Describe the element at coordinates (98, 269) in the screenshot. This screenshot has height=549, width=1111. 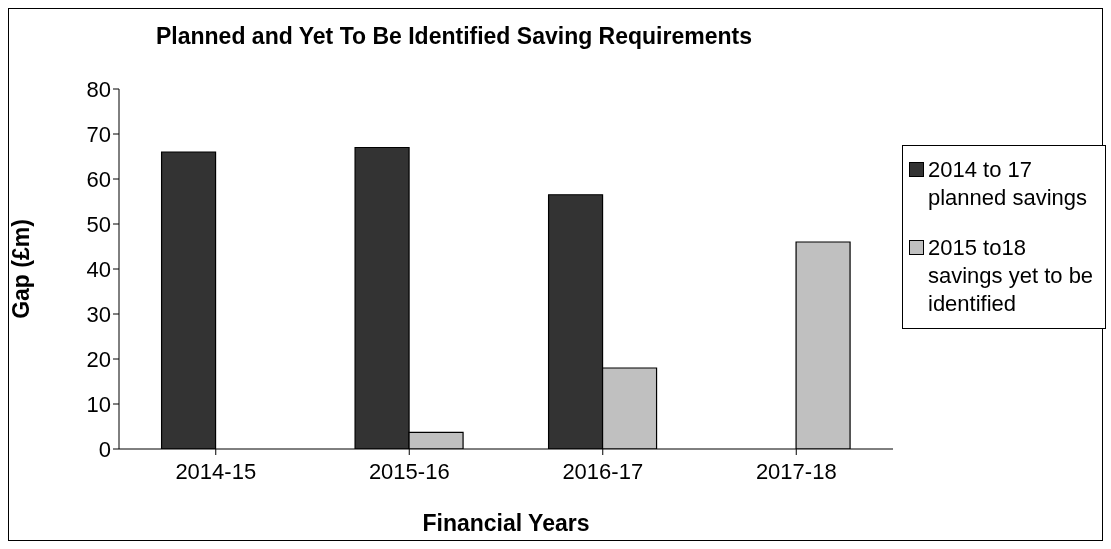
I see `y-tick-label: 40` at that location.